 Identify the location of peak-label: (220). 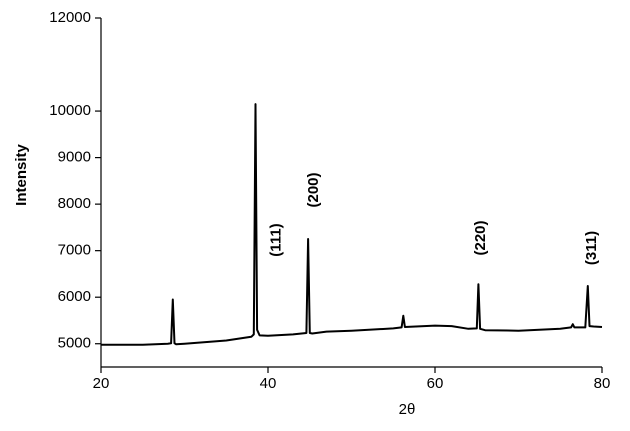
(480, 237).